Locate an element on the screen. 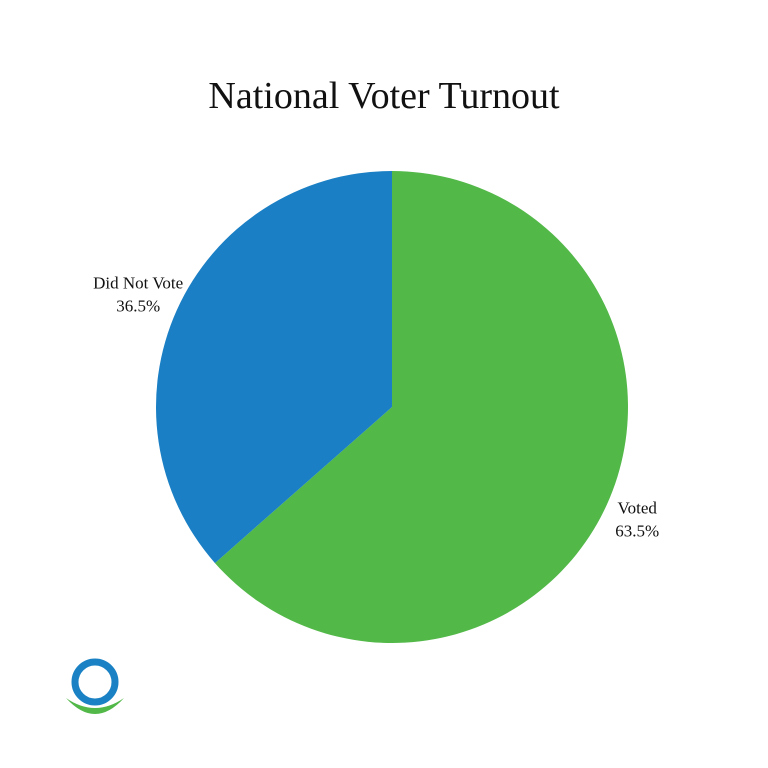 Image resolution: width=768 pixels, height=768 pixels. logo-arc-shape is located at coordinates (95, 706).